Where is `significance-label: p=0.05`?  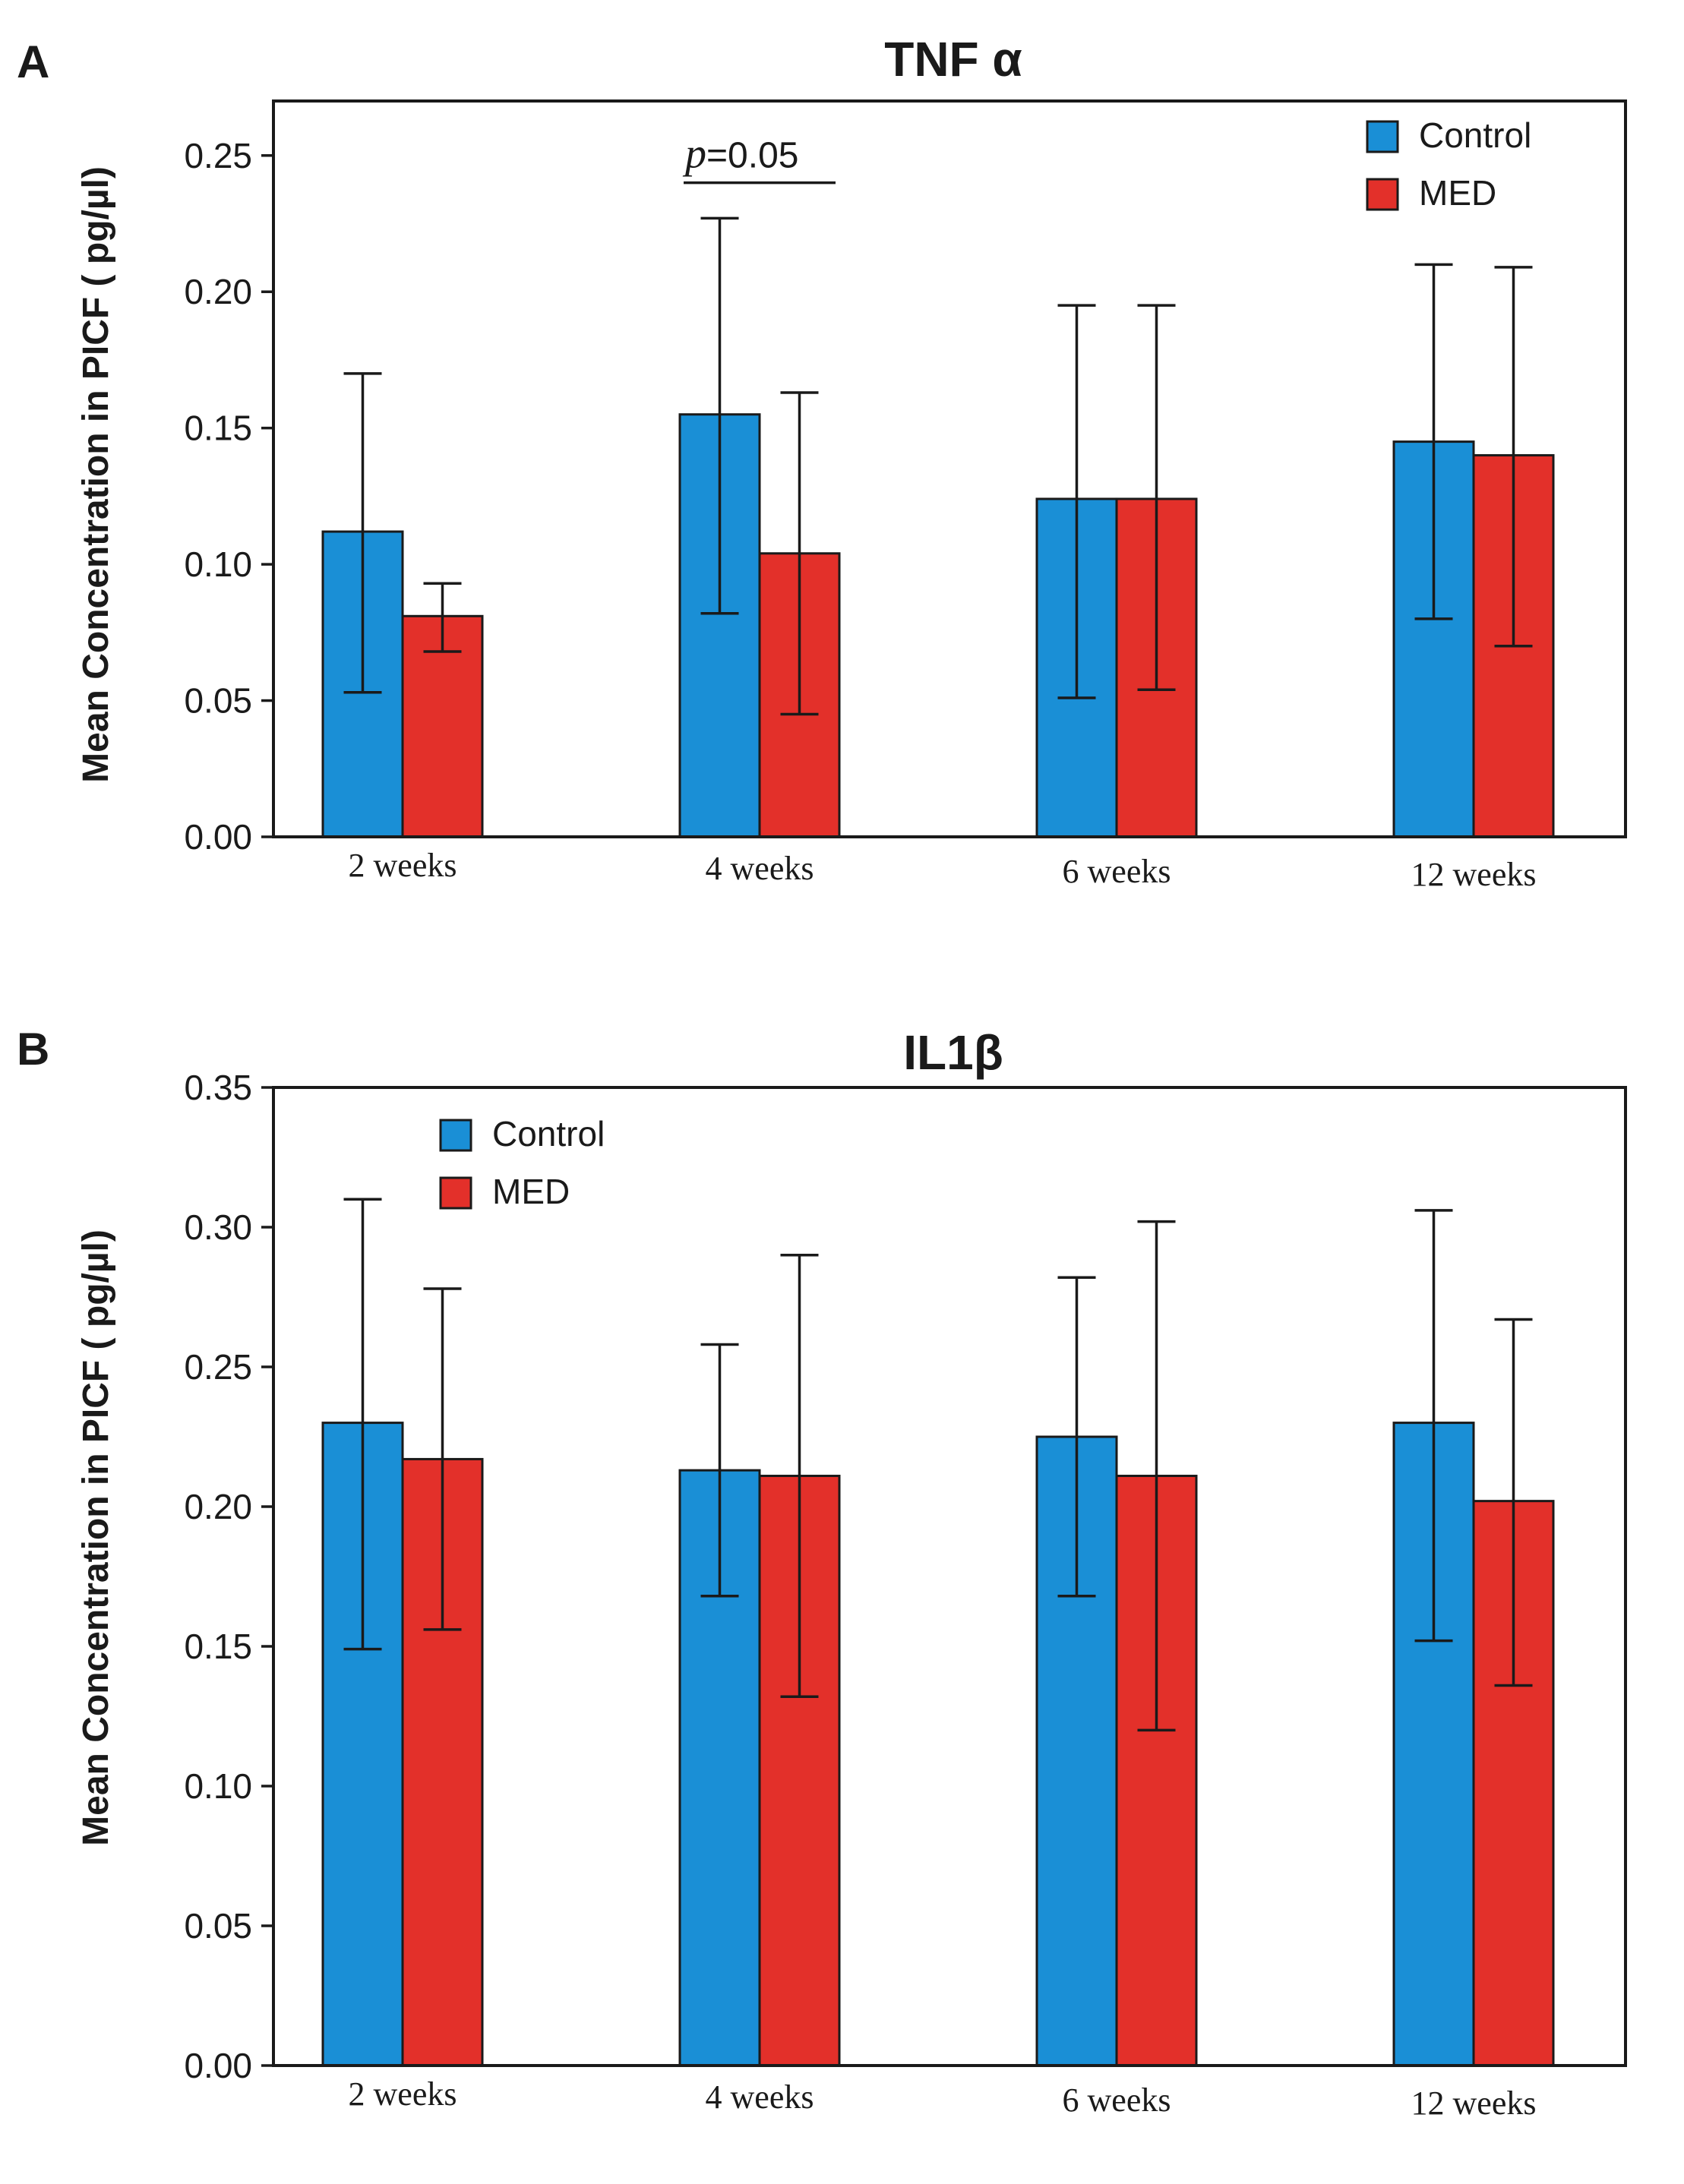 significance-label: p=0.05 is located at coordinates (740, 154).